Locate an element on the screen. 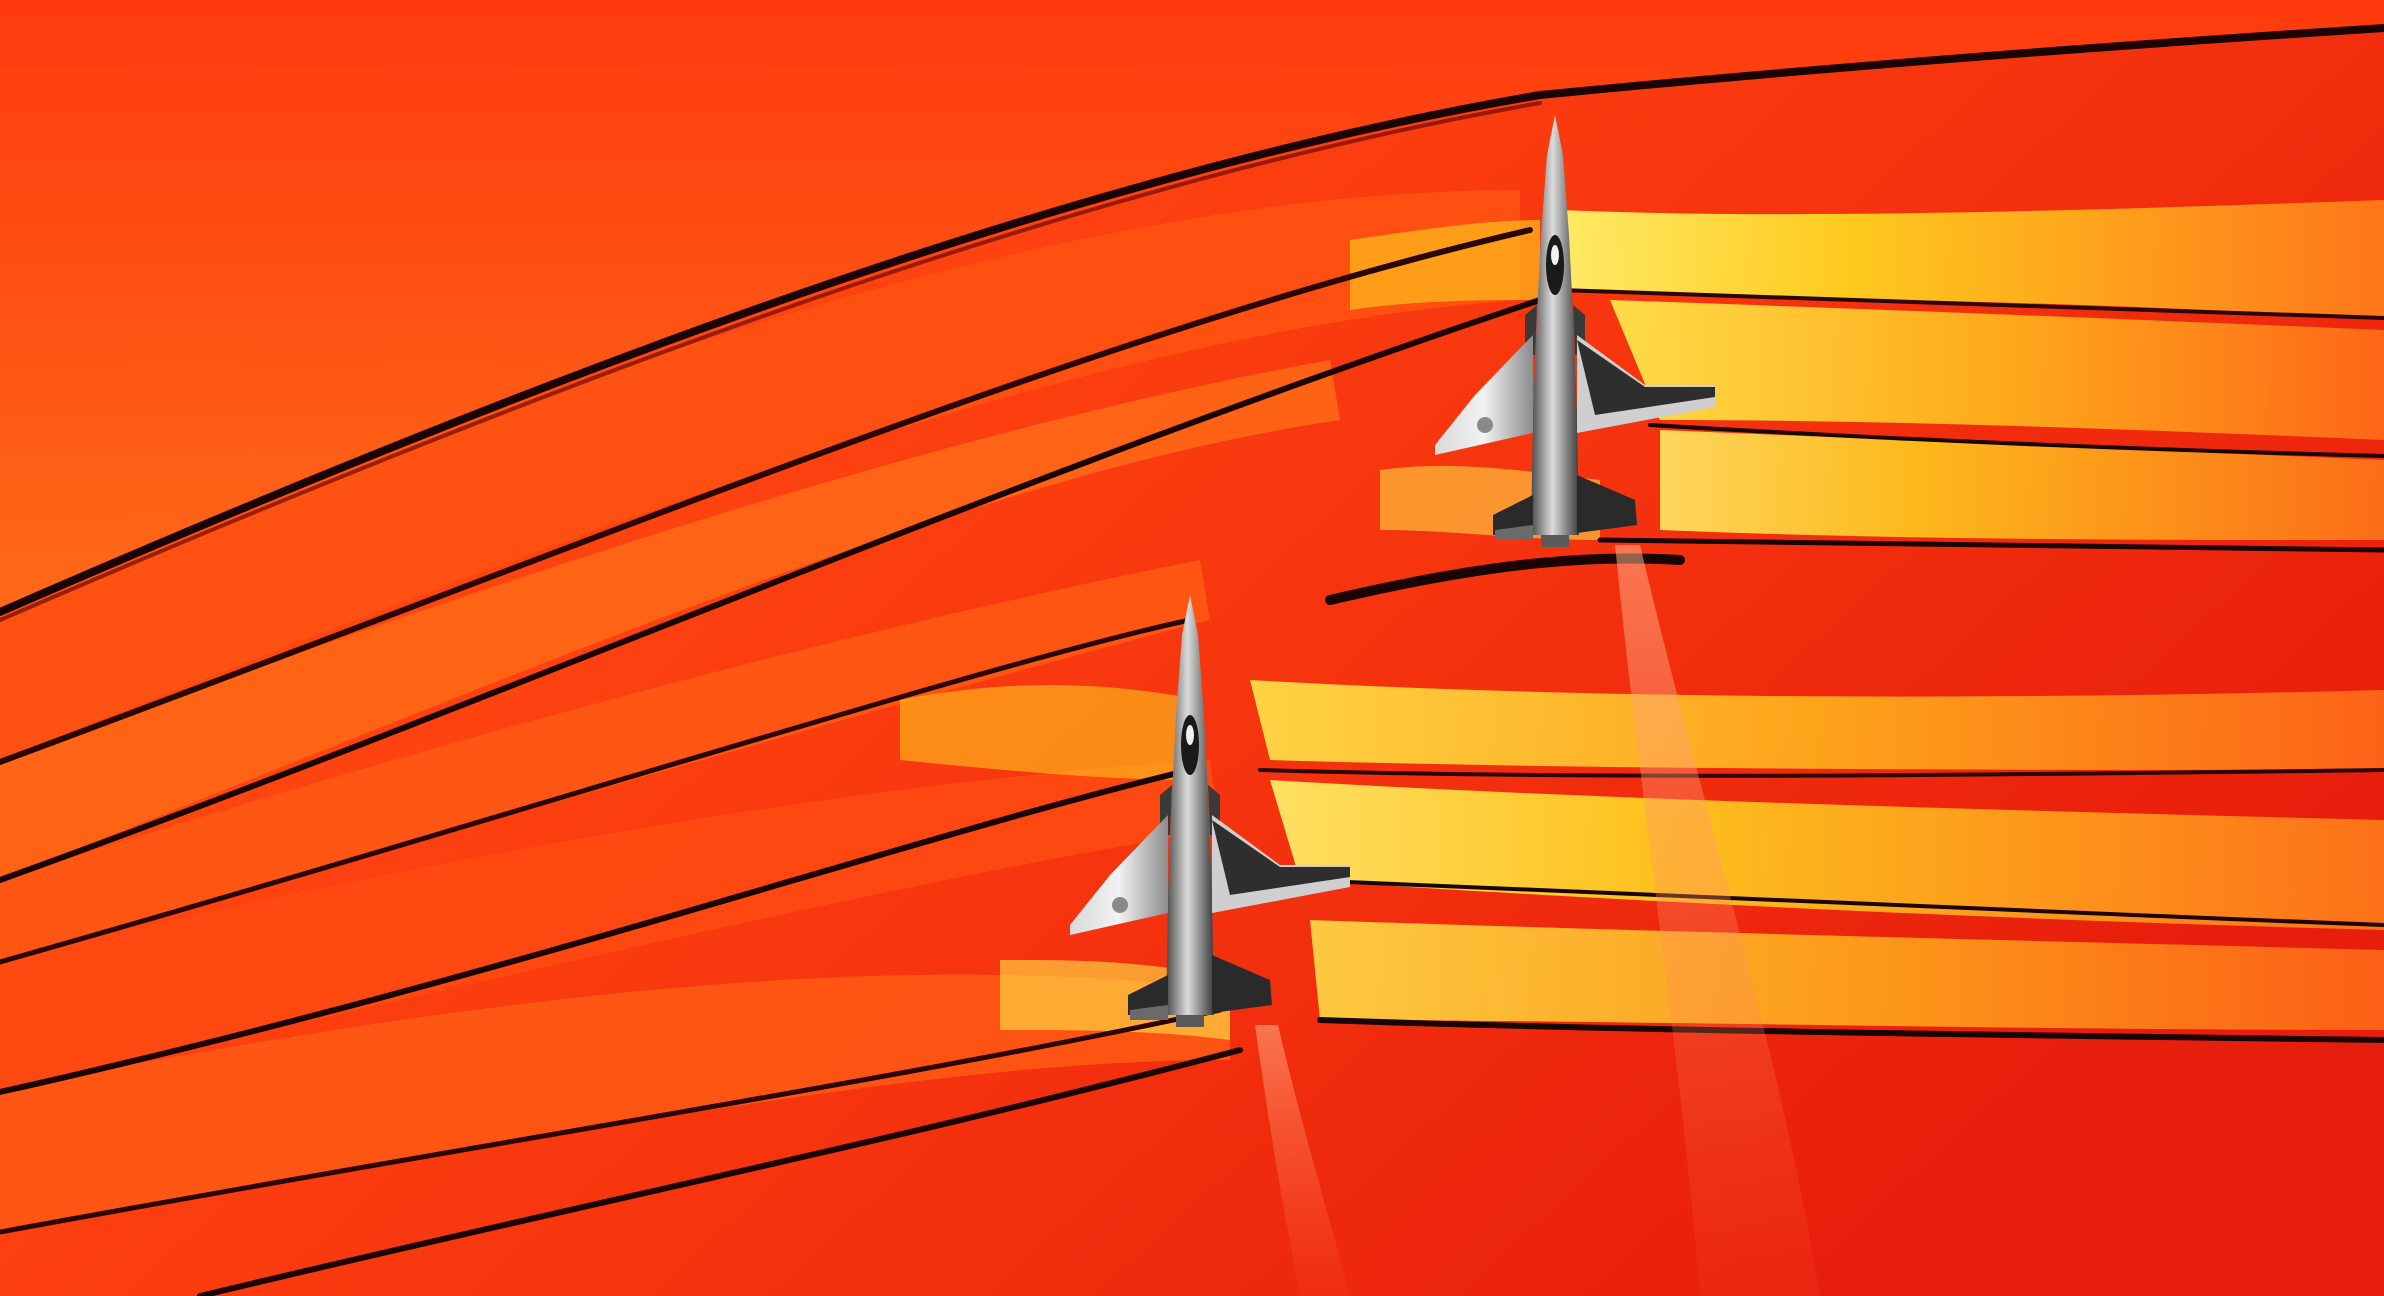  trailing-jet-icon is located at coordinates (1210, 811).